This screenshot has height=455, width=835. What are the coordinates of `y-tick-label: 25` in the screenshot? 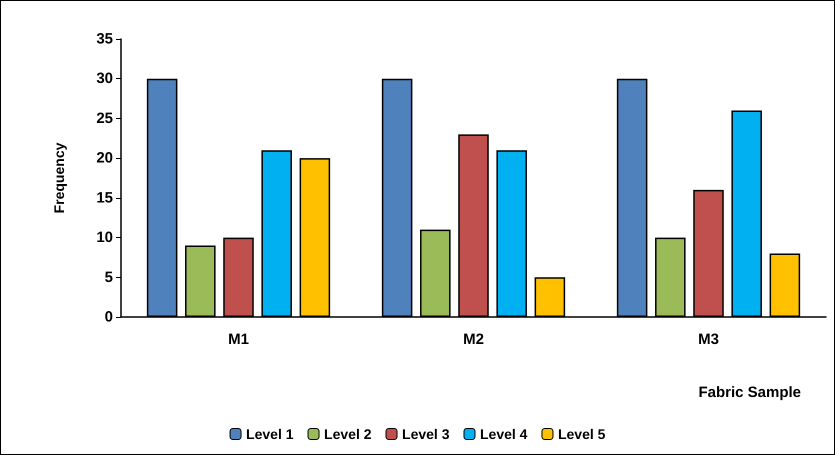 It's located at (104, 118).